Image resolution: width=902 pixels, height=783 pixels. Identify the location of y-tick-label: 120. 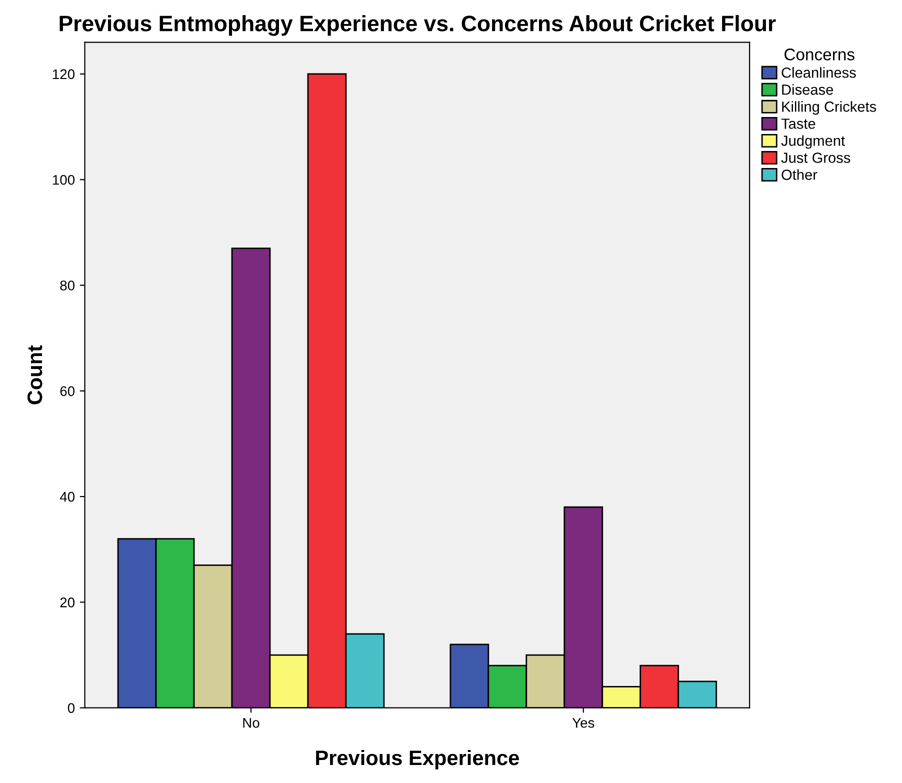
(63, 74).